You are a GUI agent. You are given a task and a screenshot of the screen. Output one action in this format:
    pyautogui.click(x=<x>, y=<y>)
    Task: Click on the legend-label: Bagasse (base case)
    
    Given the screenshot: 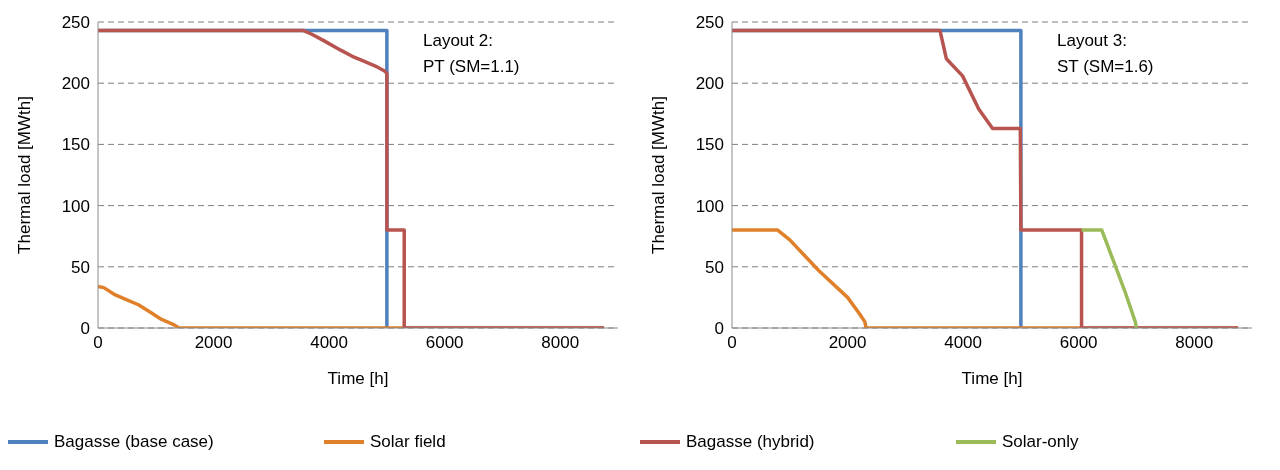 What is the action you would take?
    pyautogui.click(x=134, y=442)
    